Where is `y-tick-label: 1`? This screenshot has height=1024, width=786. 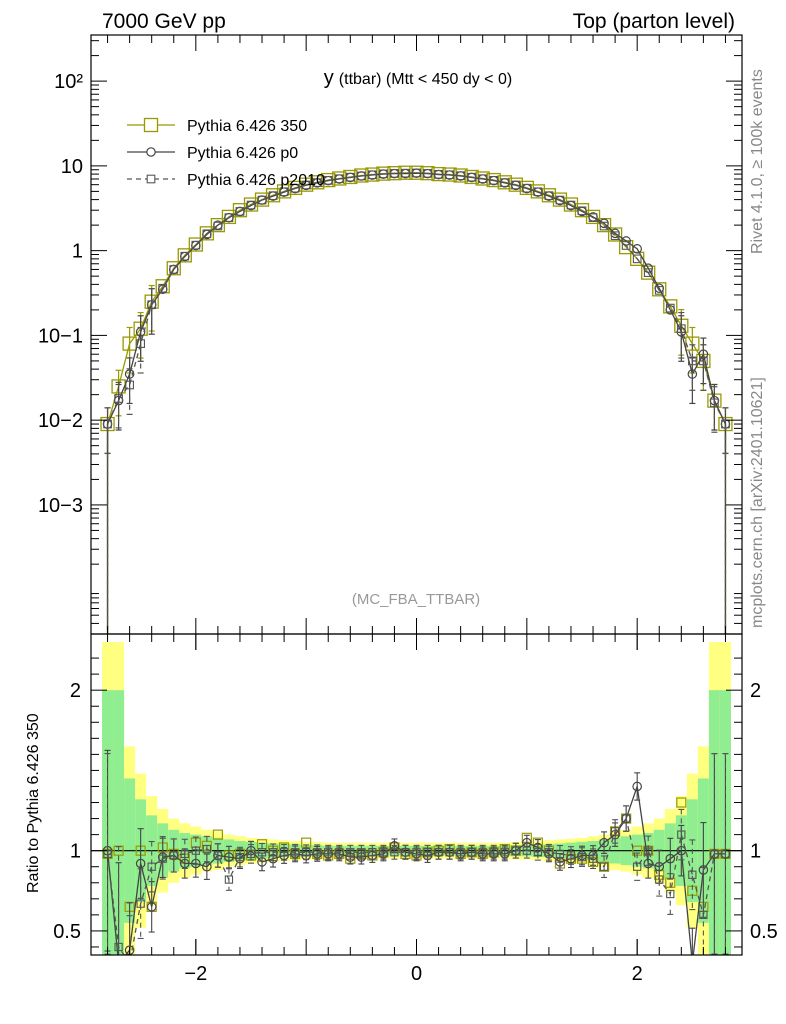 y-tick-label: 1 is located at coordinates (77, 252).